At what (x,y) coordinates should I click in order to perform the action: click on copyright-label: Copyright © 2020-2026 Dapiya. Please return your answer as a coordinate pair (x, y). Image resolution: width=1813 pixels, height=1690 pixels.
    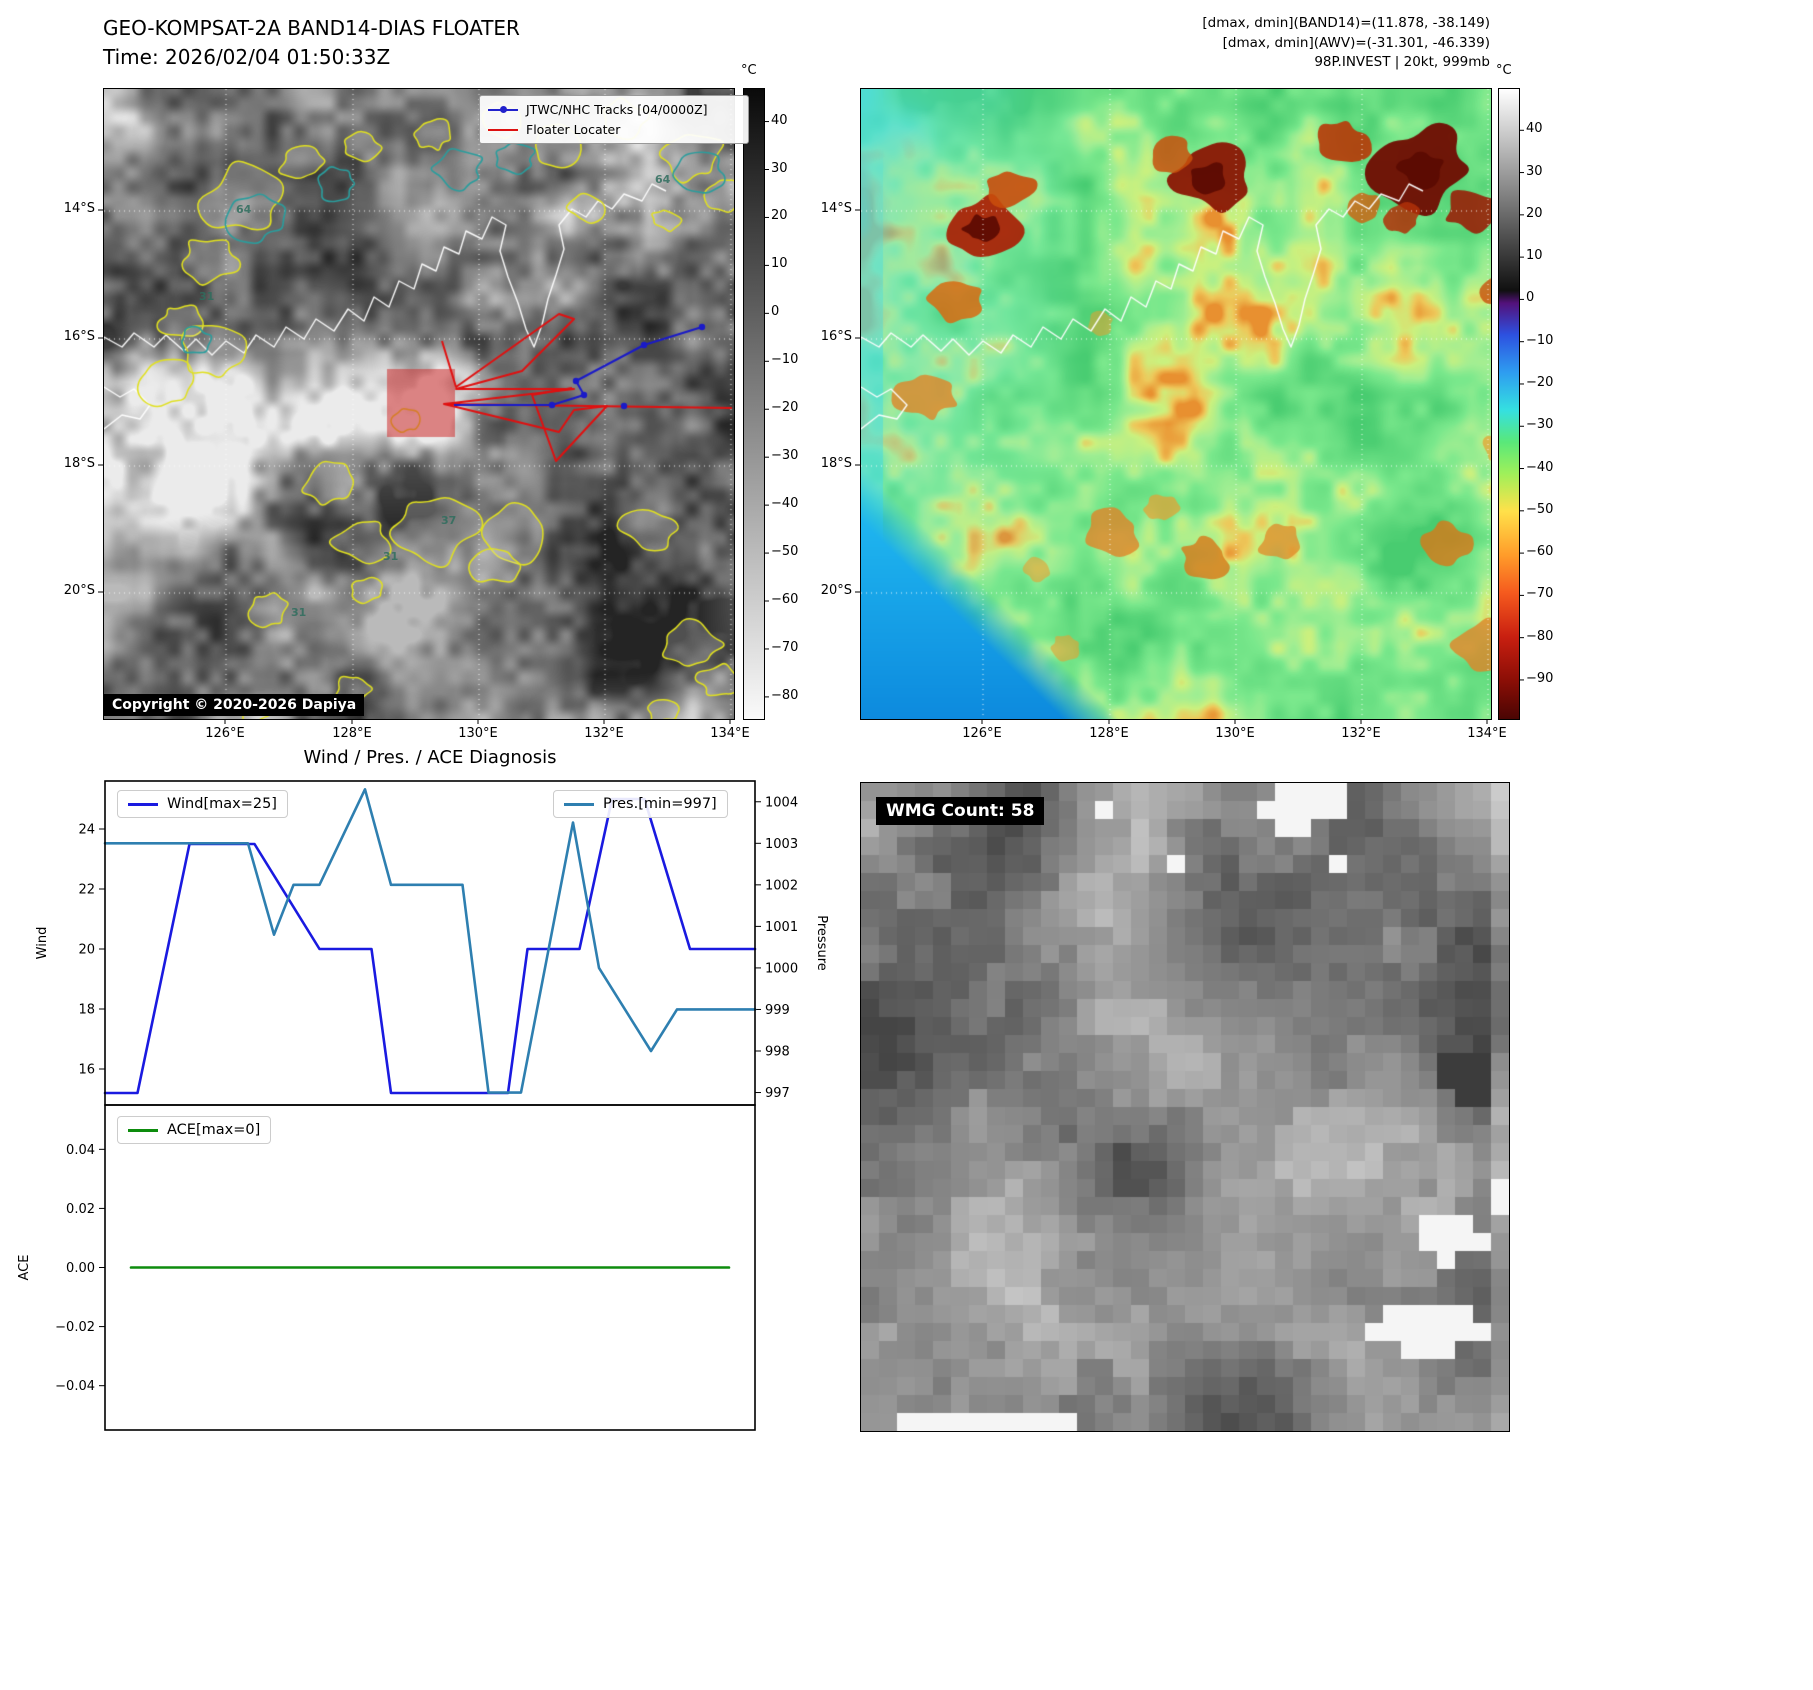
    Looking at the image, I should click on (234, 705).